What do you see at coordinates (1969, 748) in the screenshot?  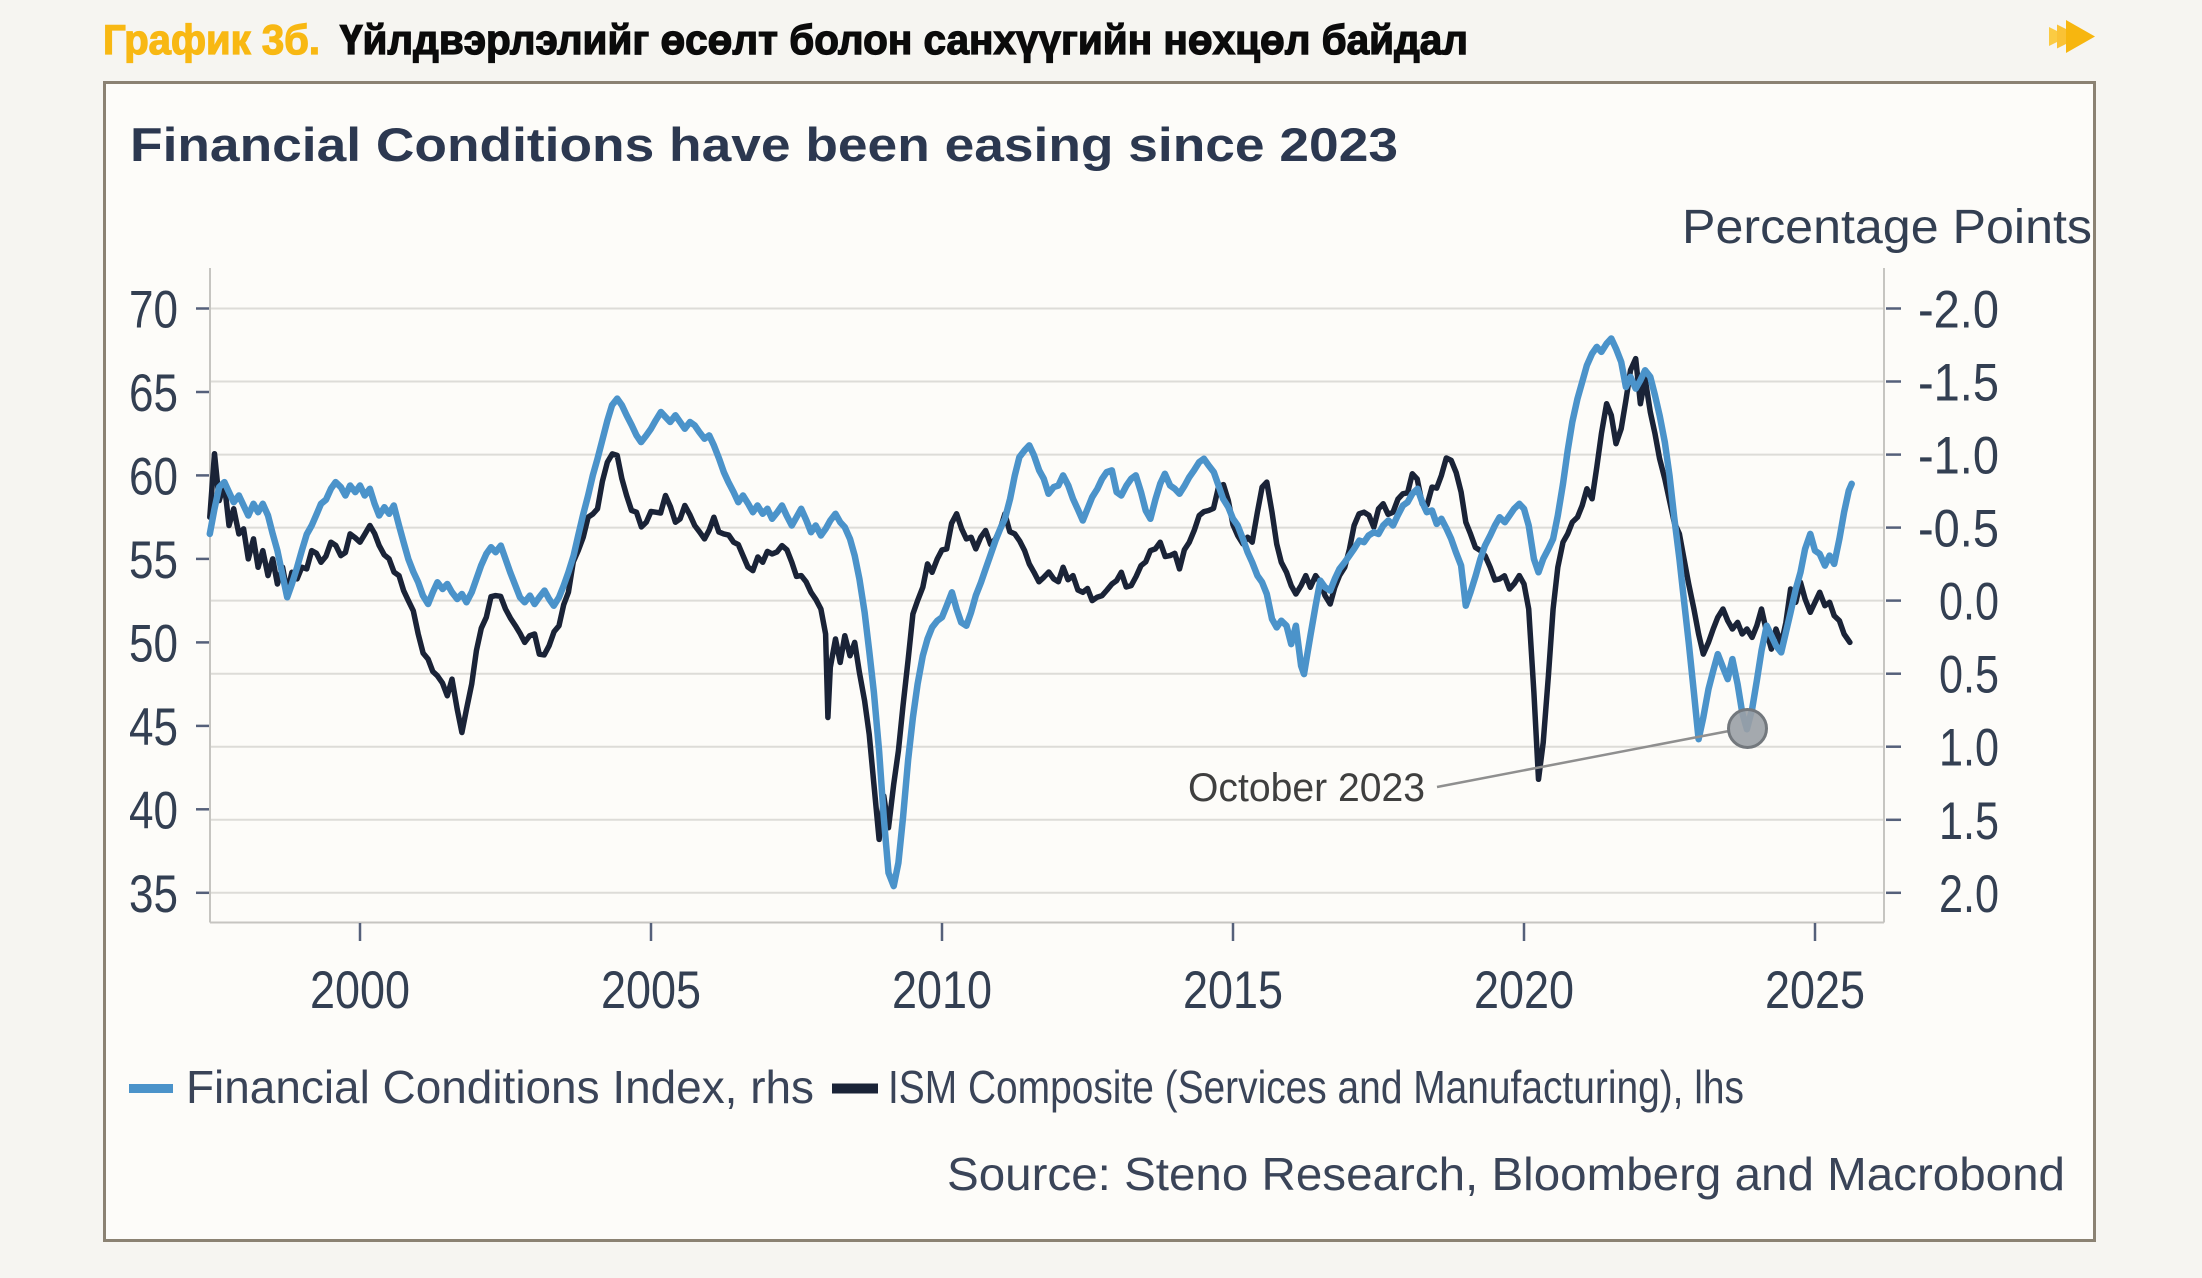 I see `svg-text: 1.0` at bounding box center [1969, 748].